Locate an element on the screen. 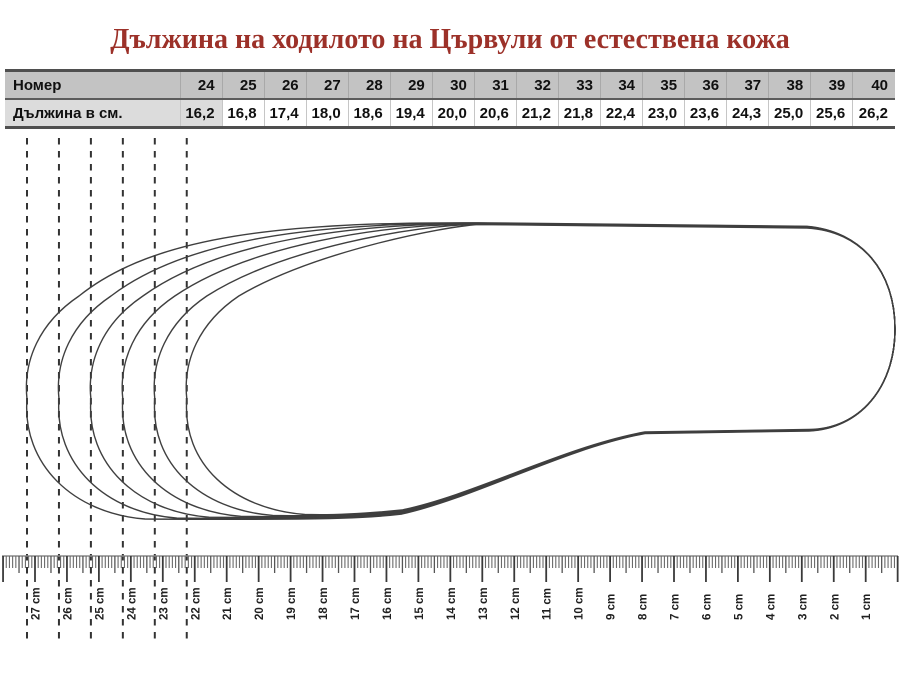  length-cell: 17,4 is located at coordinates (285, 113).